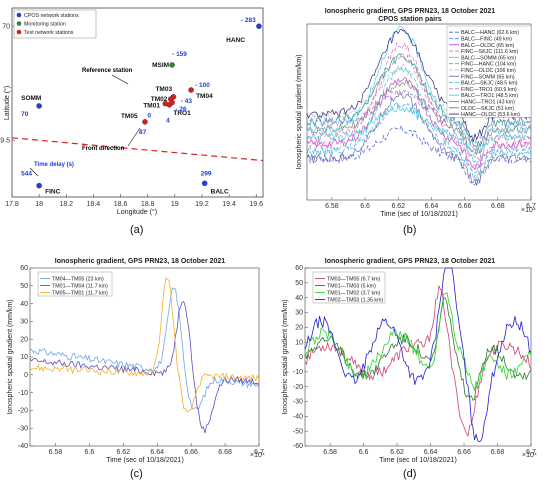  I want to click on time-delay-label: Time delay (s), so click(54, 165).